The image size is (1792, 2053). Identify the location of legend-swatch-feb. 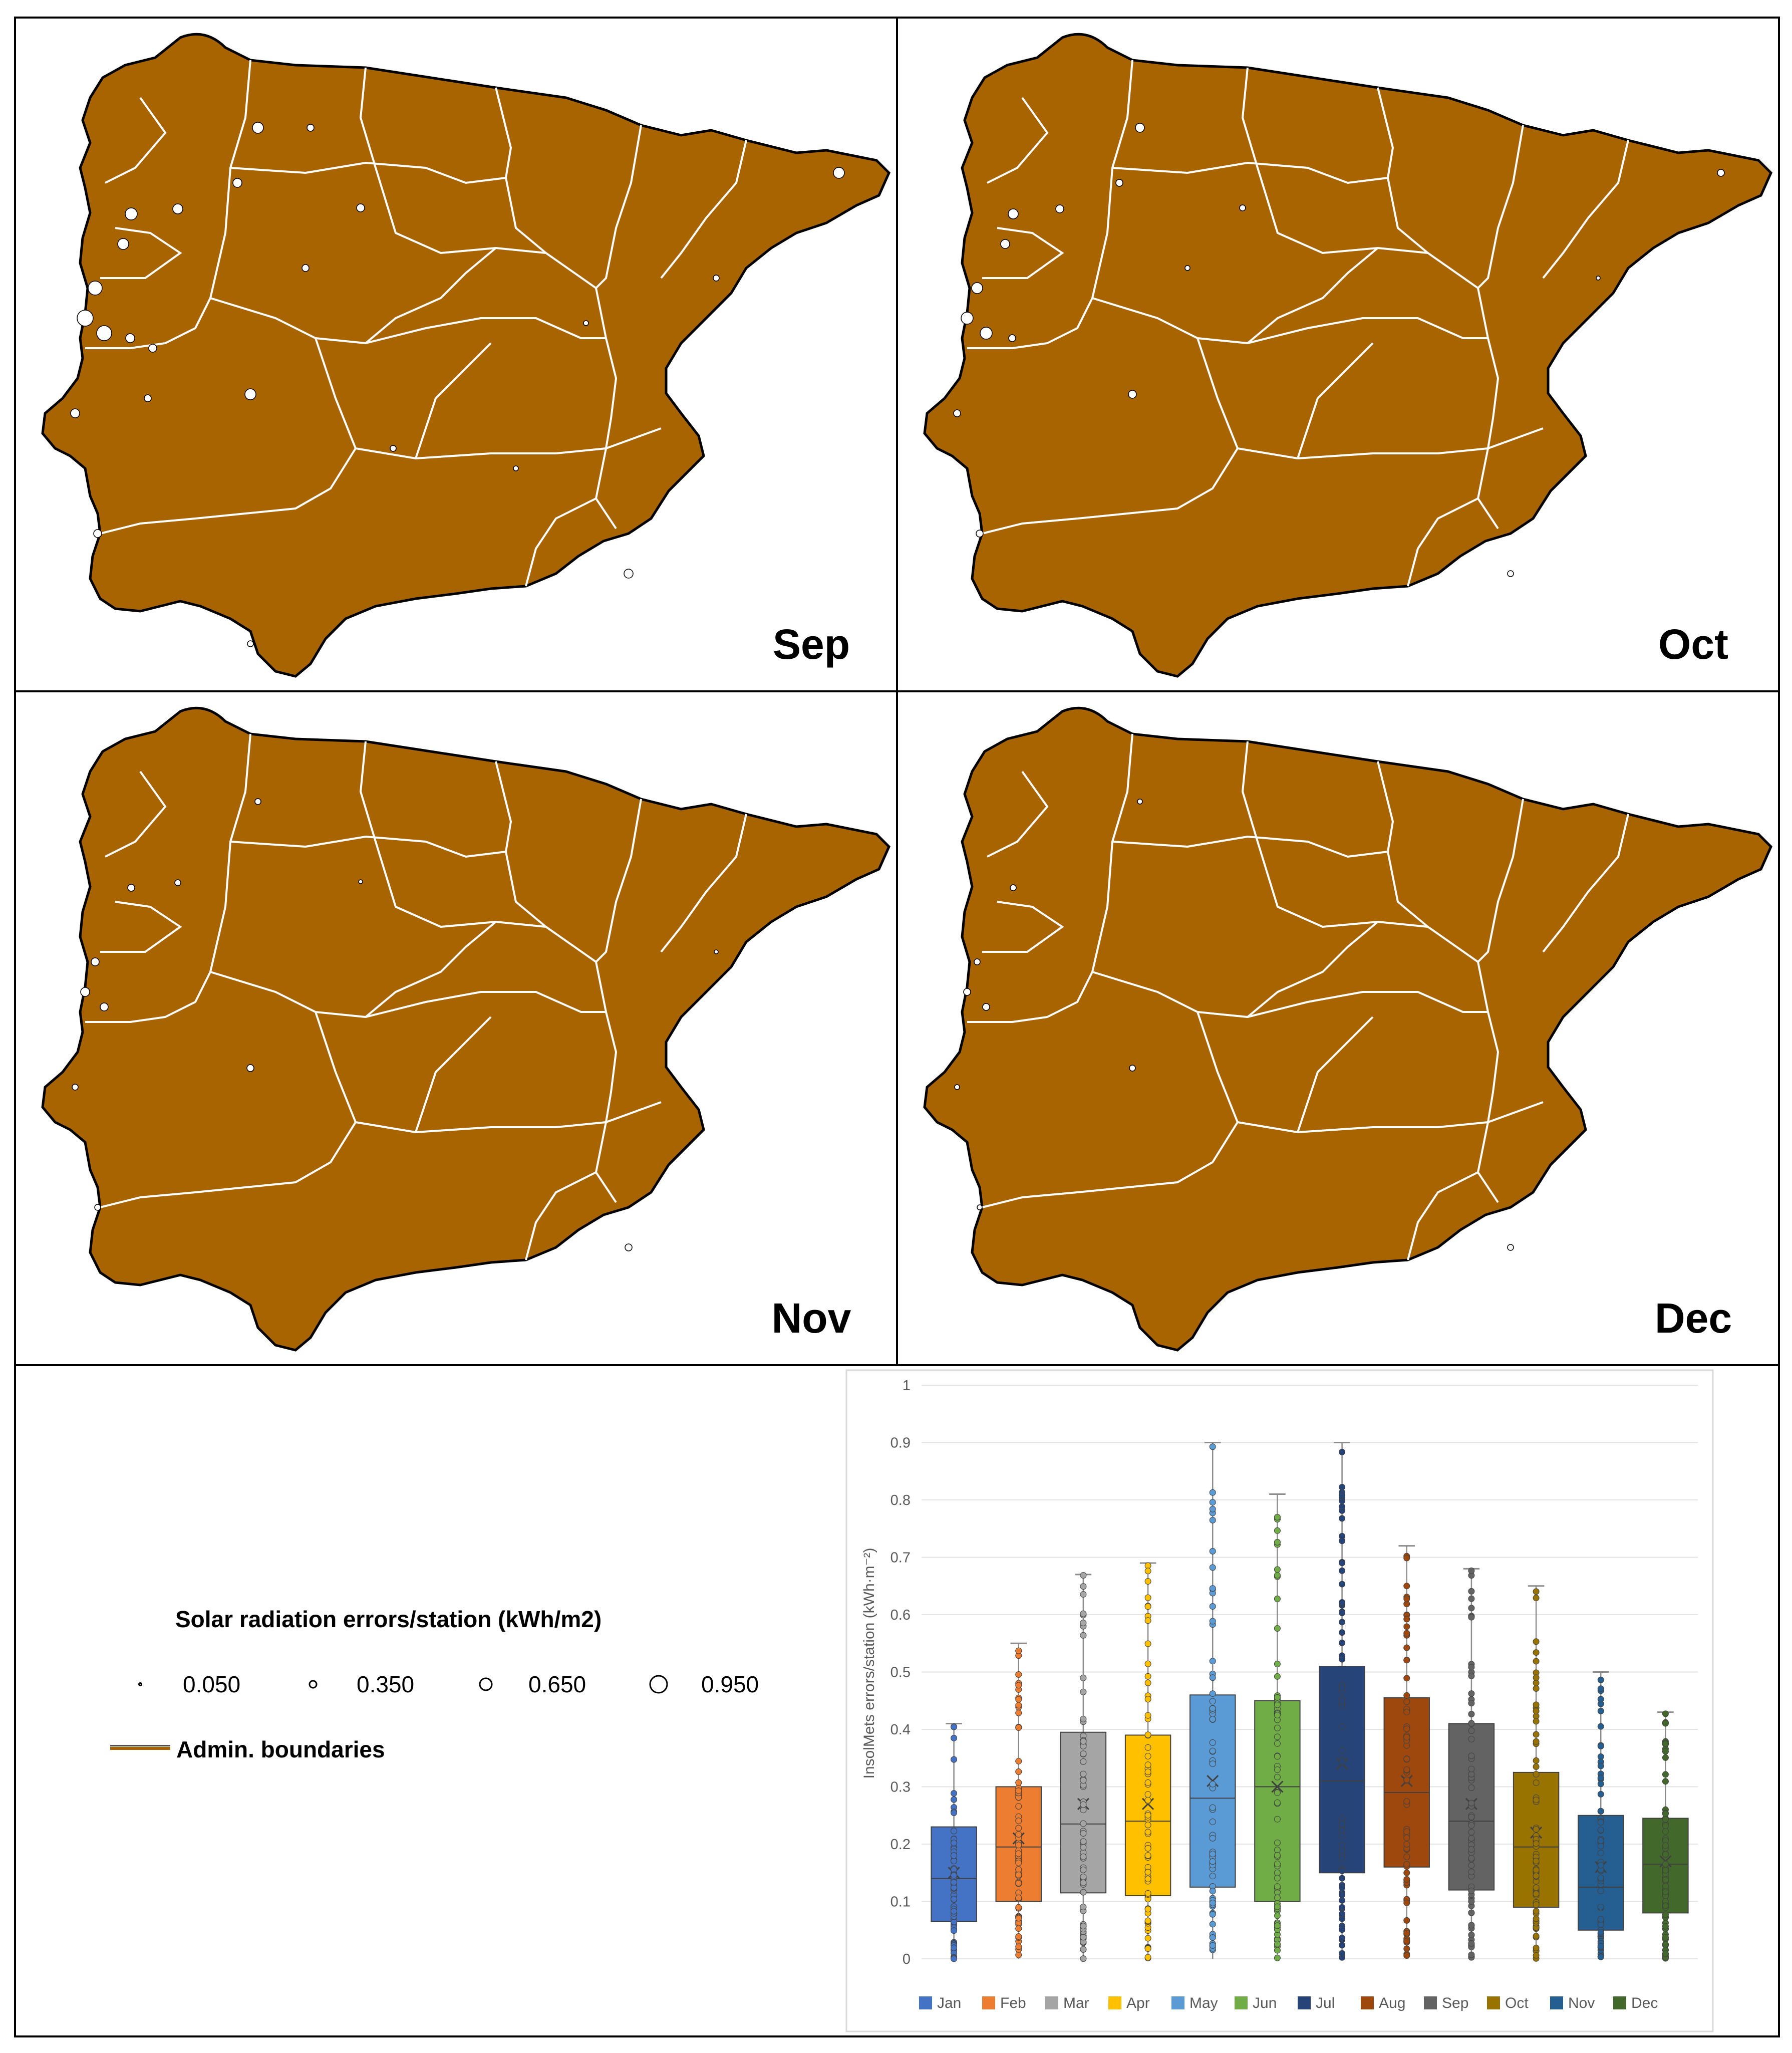
(988, 2002).